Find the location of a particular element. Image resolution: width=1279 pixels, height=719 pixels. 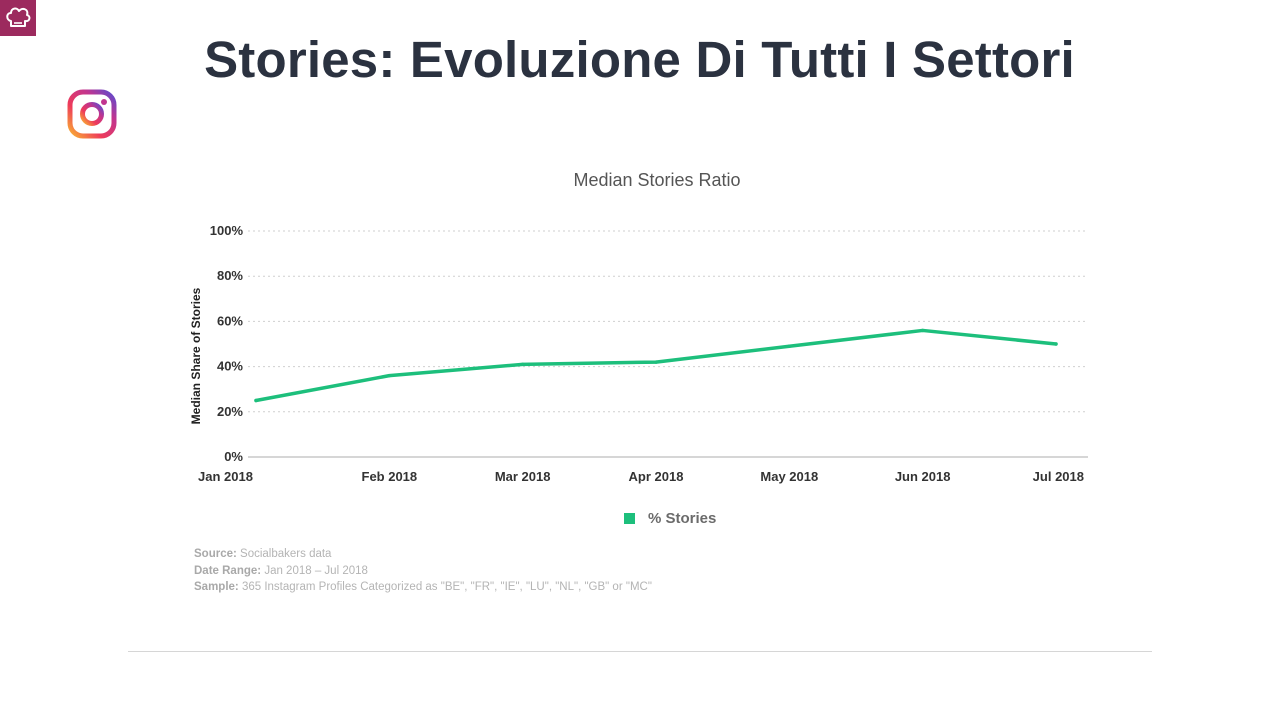

sample-label: Sample: is located at coordinates (216, 587).